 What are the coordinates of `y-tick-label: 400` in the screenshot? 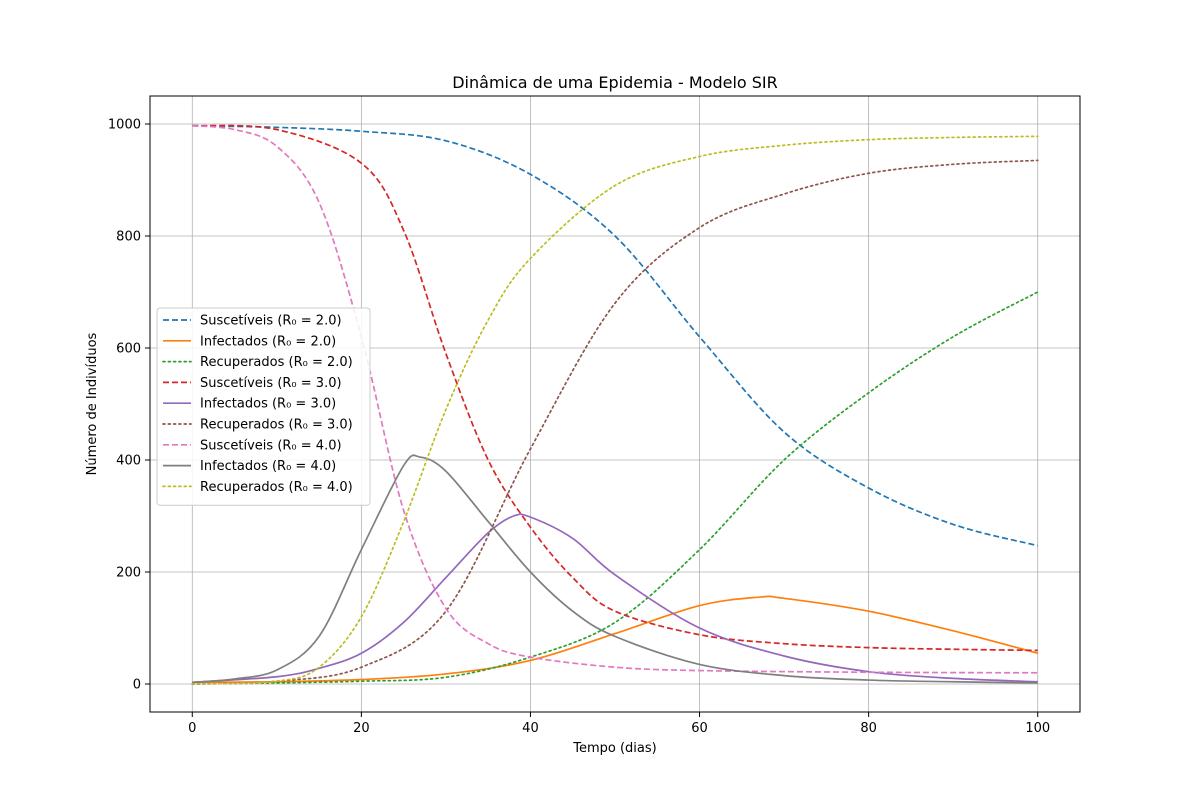 It's located at (128, 461).